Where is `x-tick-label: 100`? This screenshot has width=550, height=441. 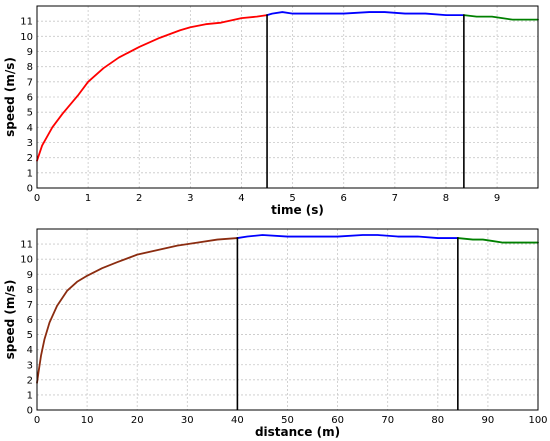 x-tick-label: 100 is located at coordinates (537, 420).